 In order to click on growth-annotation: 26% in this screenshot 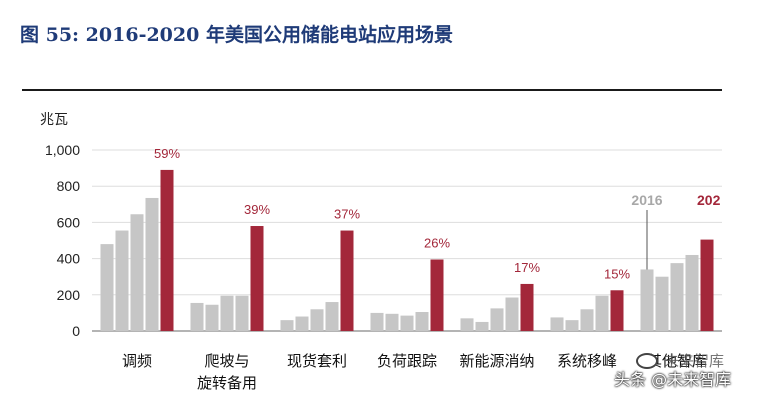, I will do `click(437, 243)`.